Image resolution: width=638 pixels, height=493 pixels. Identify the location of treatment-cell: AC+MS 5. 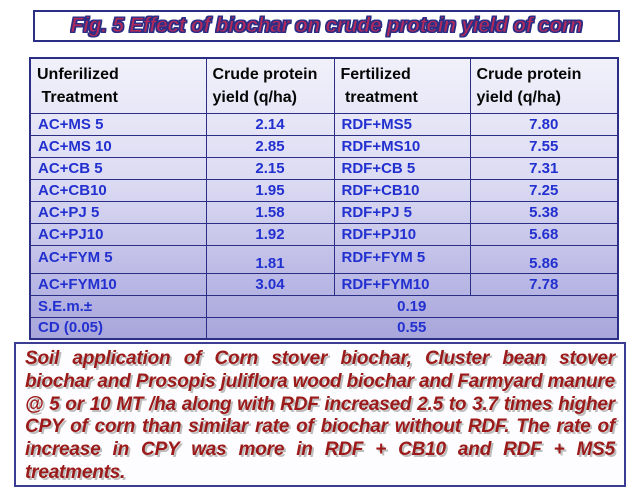
(118, 124).